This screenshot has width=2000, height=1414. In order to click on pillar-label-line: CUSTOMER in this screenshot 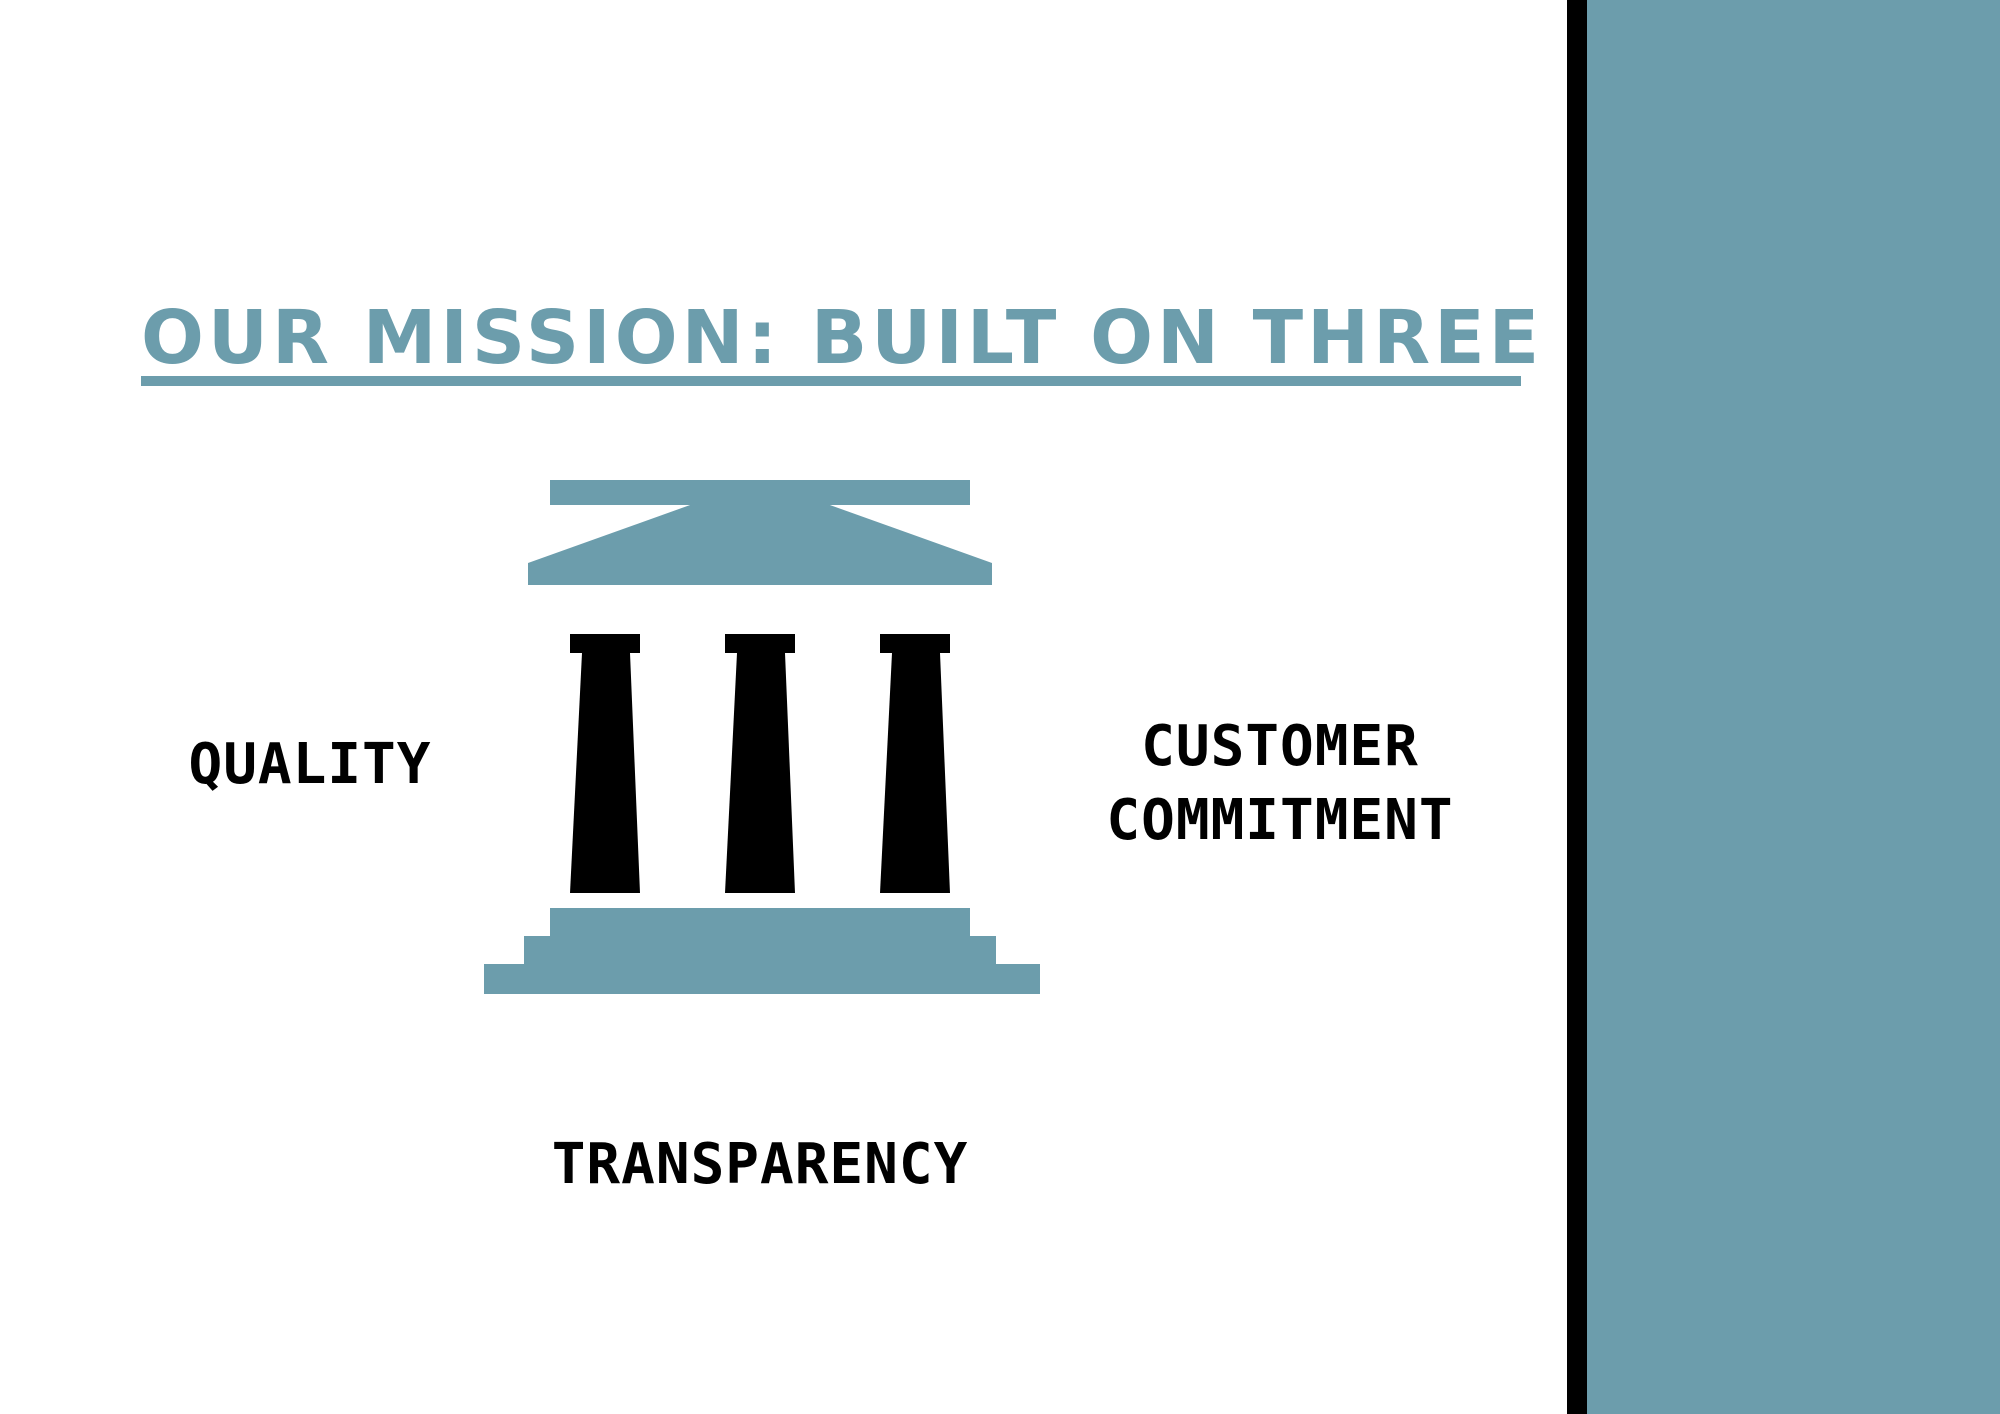, I will do `click(1280, 746)`.